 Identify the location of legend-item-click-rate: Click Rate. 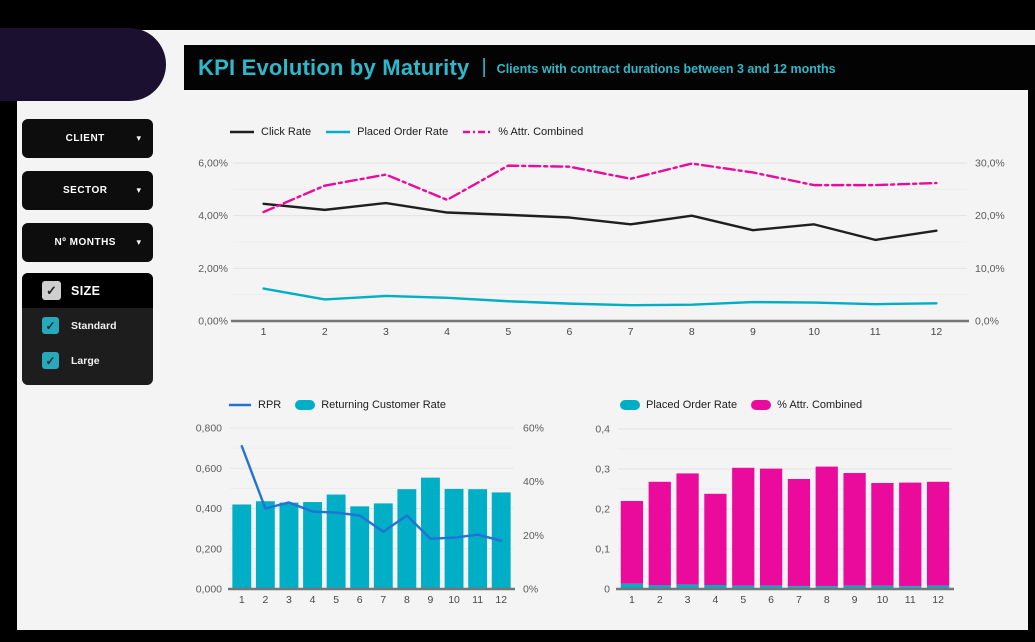
(270, 132).